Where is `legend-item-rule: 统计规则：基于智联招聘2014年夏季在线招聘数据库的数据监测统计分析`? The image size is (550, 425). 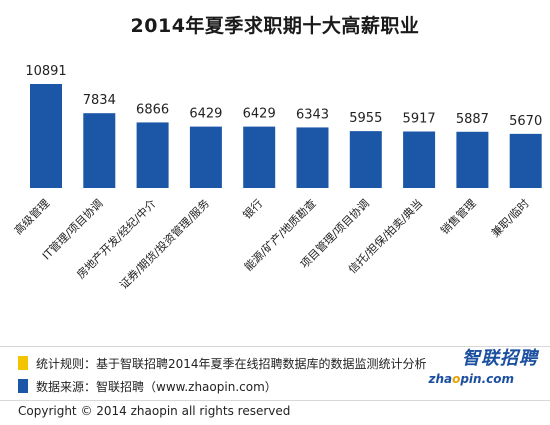
legend-item-rule: 统计规则：基于智联招聘2014年夏季在线招聘数据库的数据监测统计分析 is located at coordinates (228, 363).